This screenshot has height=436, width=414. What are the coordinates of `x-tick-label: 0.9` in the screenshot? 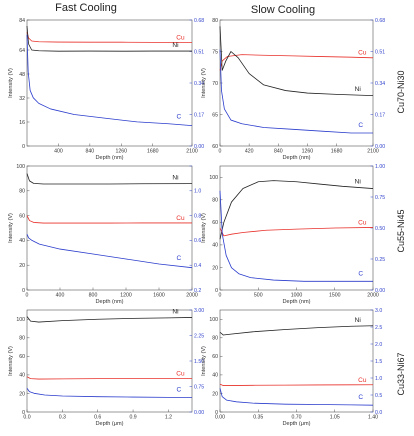 It's located at (132, 418).